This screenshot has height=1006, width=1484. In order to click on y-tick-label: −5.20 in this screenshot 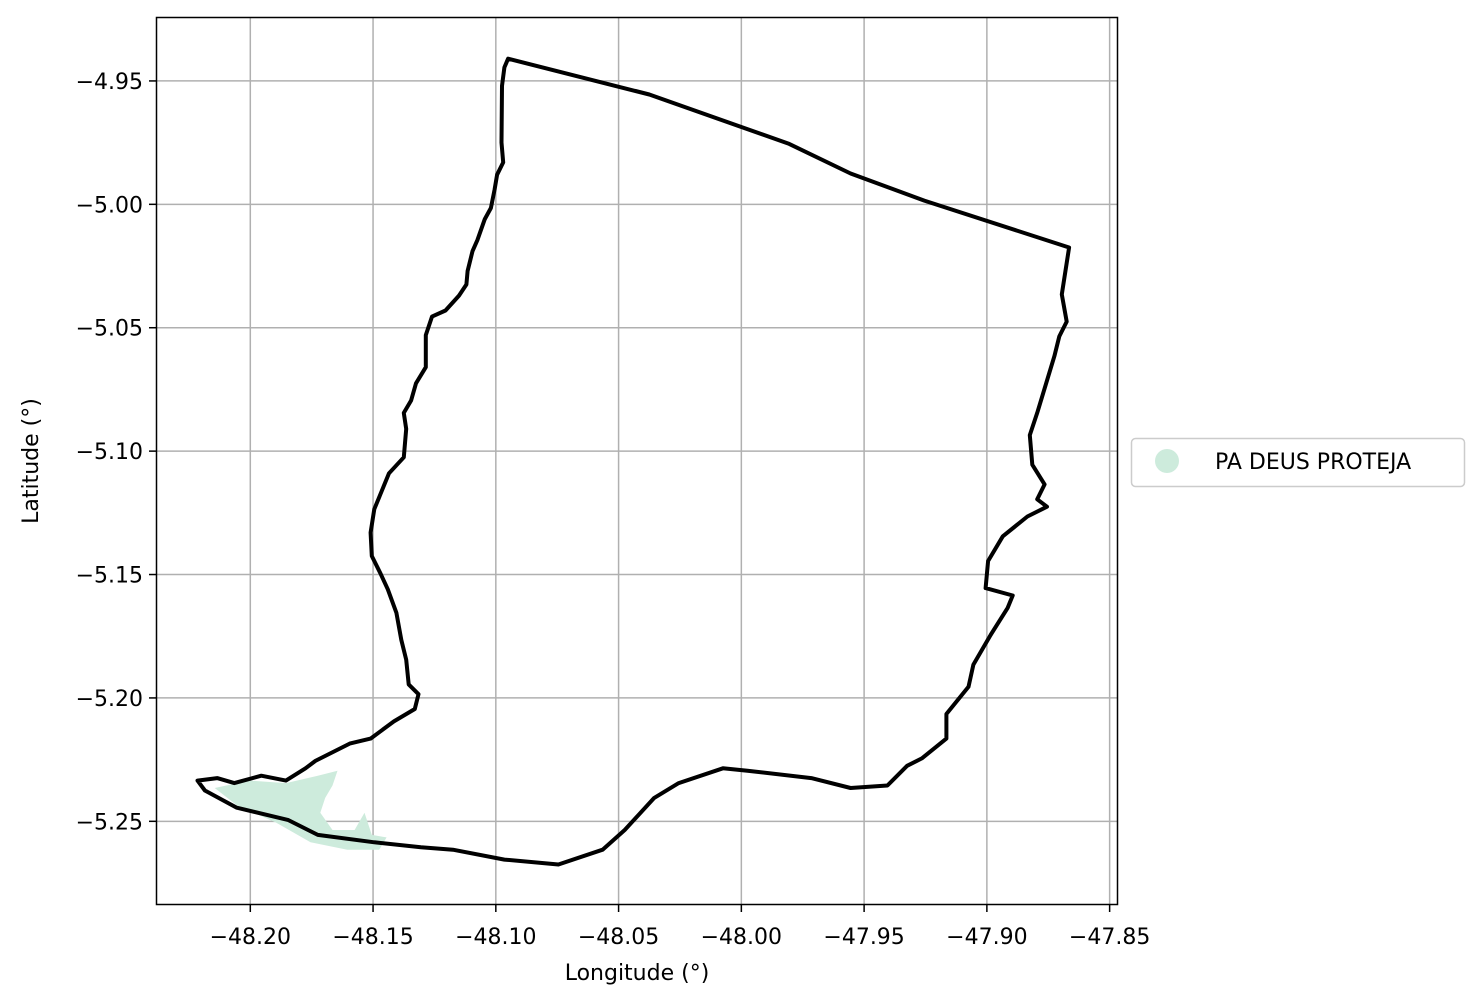, I will do `click(109, 699)`.